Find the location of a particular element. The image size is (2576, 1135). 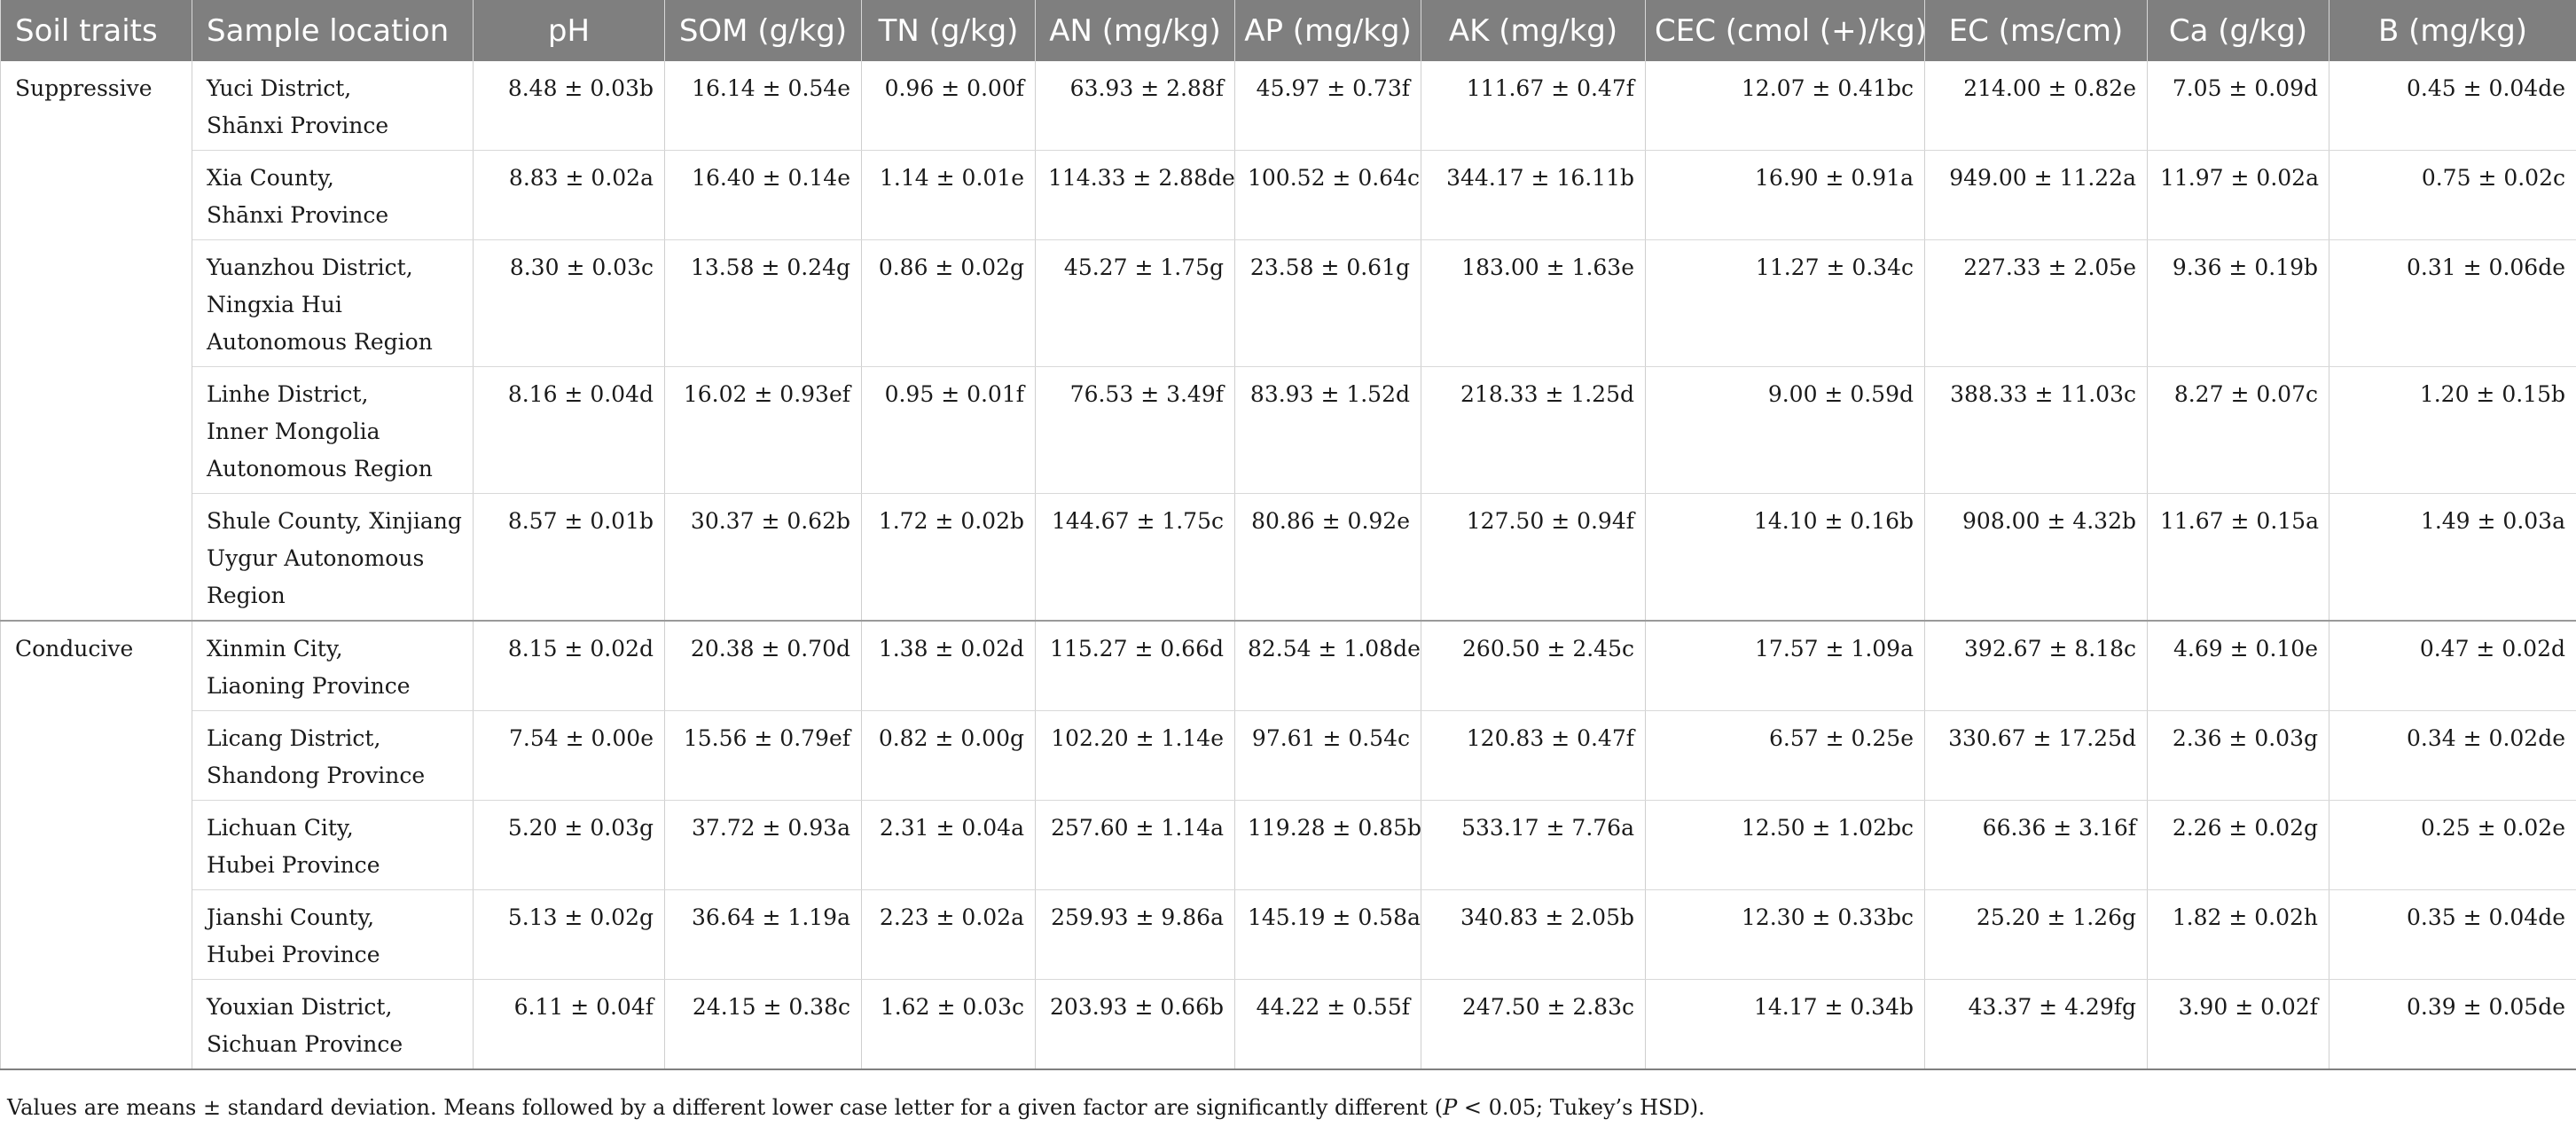

header-soil-traits: Soil traits is located at coordinates (96, 31).